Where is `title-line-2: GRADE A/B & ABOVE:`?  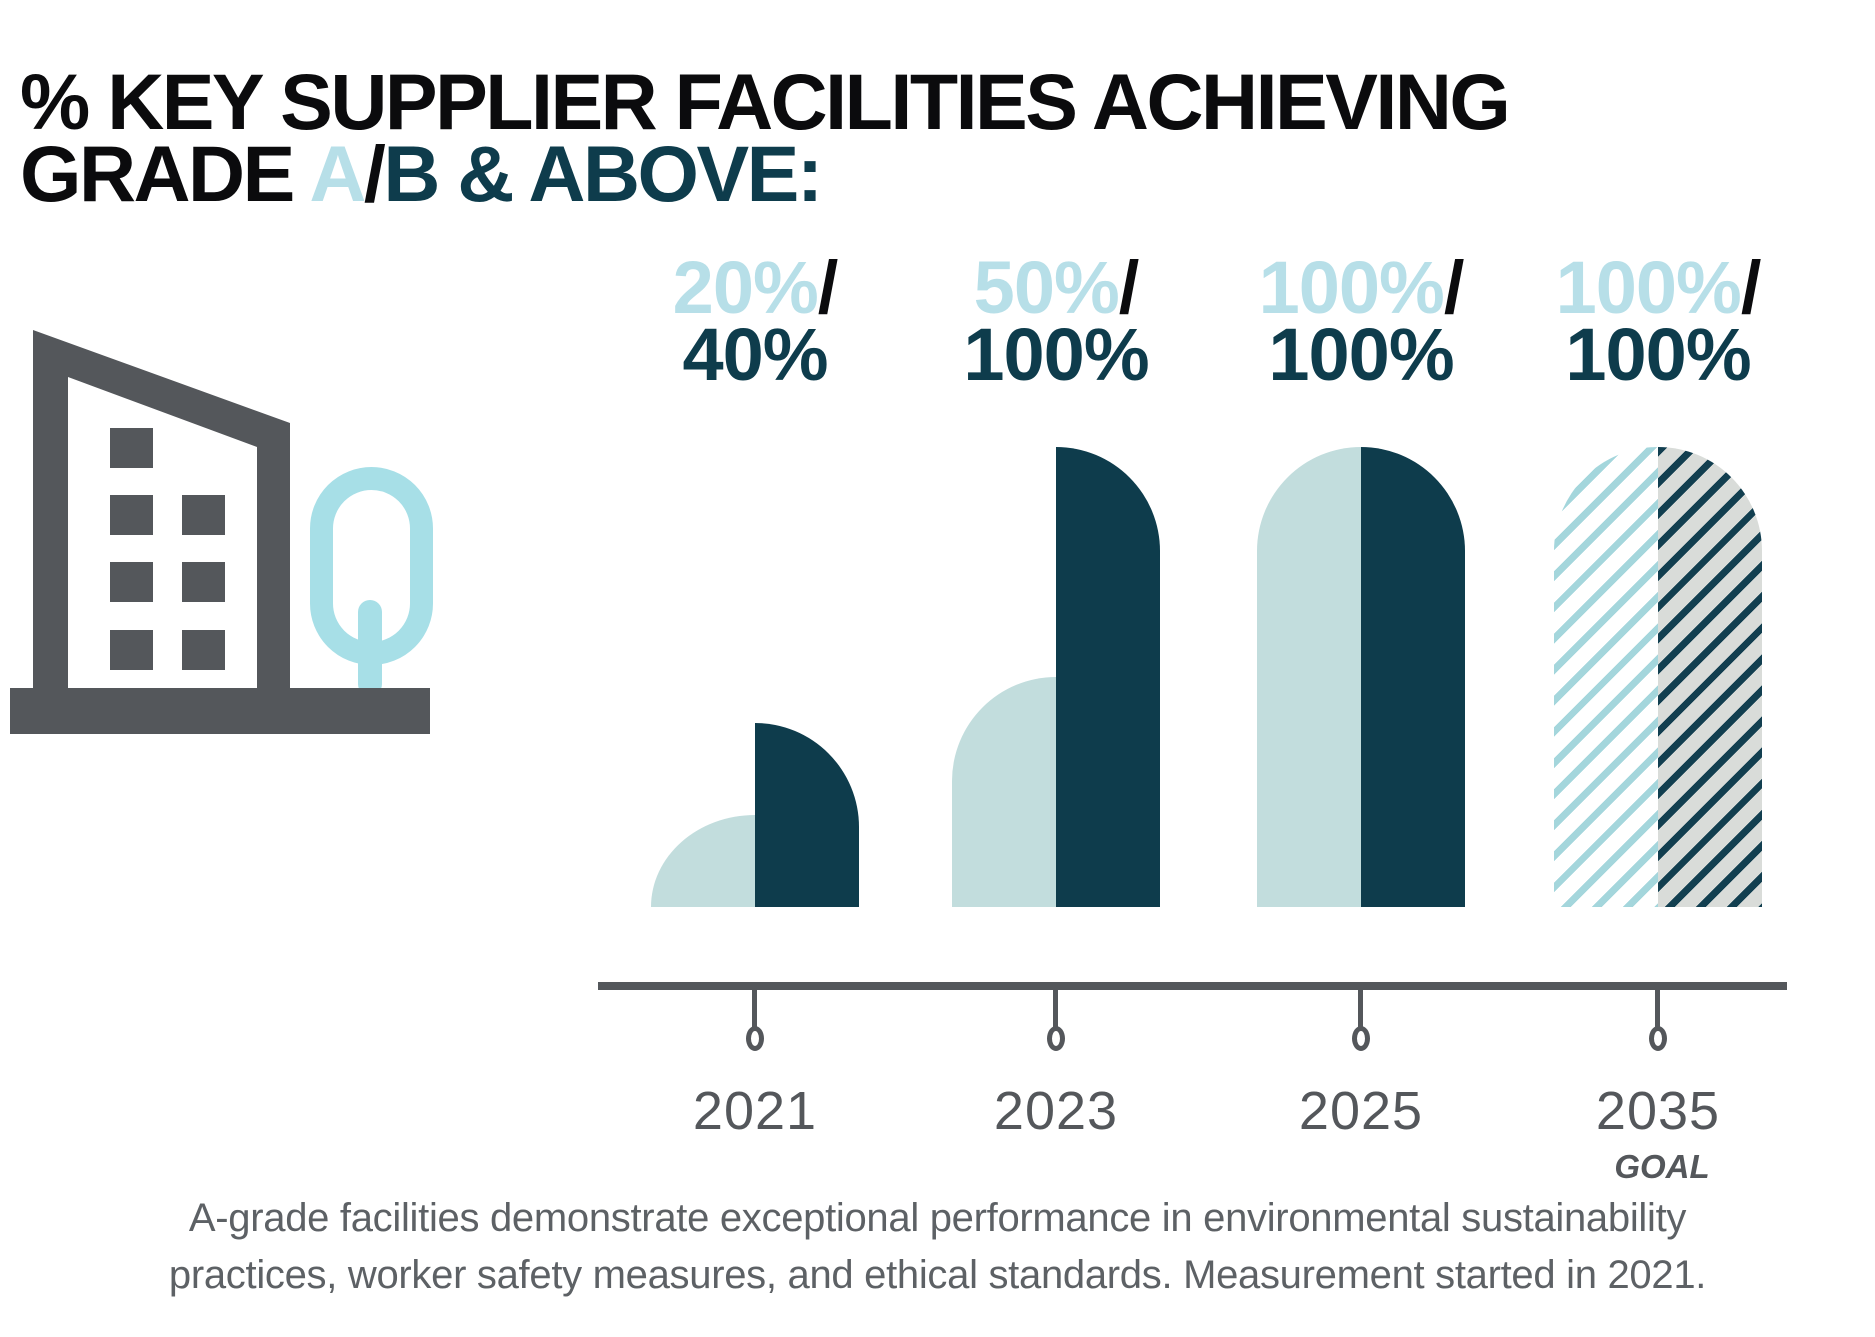
title-line-2: GRADE A/B & ABOVE: is located at coordinates (764, 173).